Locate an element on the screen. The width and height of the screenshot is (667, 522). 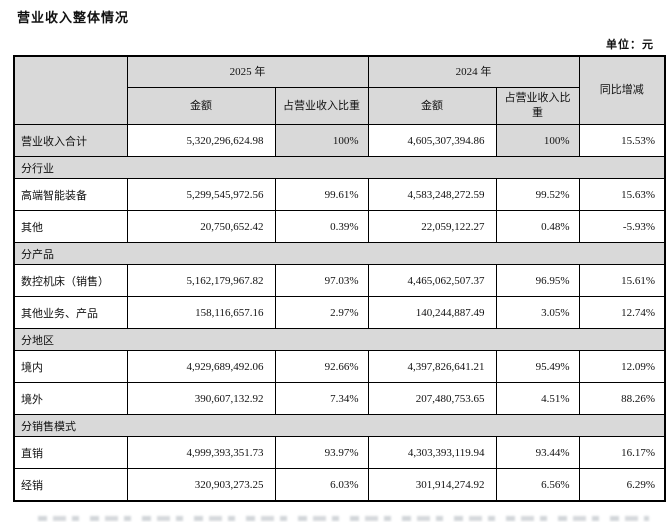
section-label: 分产品 is located at coordinates (339, 253).